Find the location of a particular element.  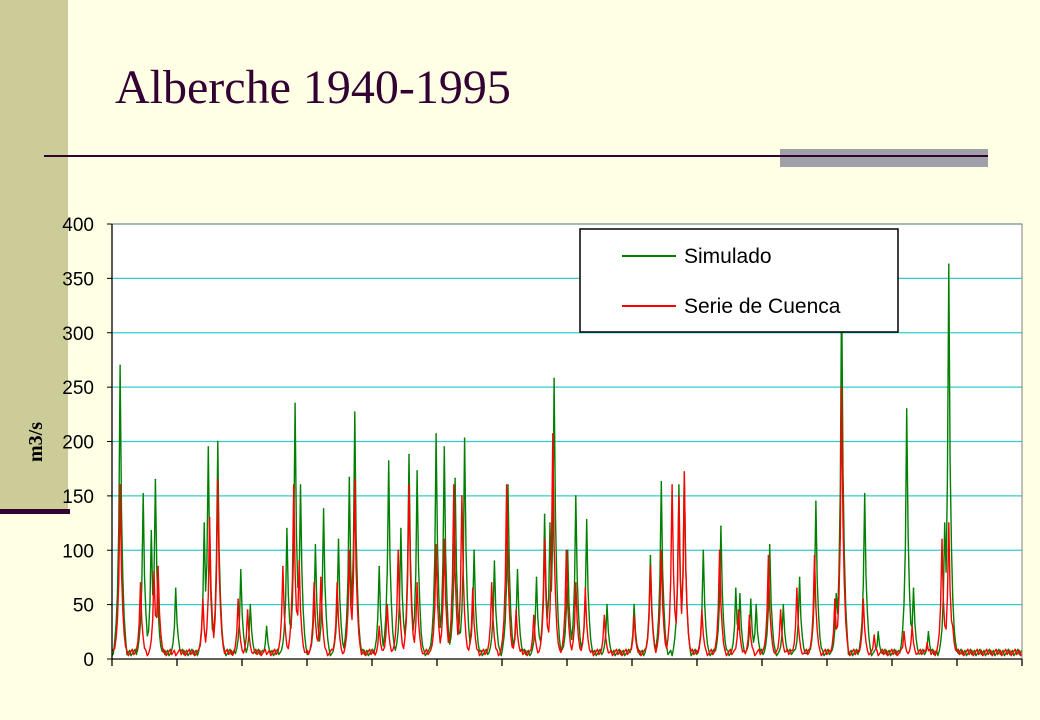

side-band is located at coordinates (34, 257).